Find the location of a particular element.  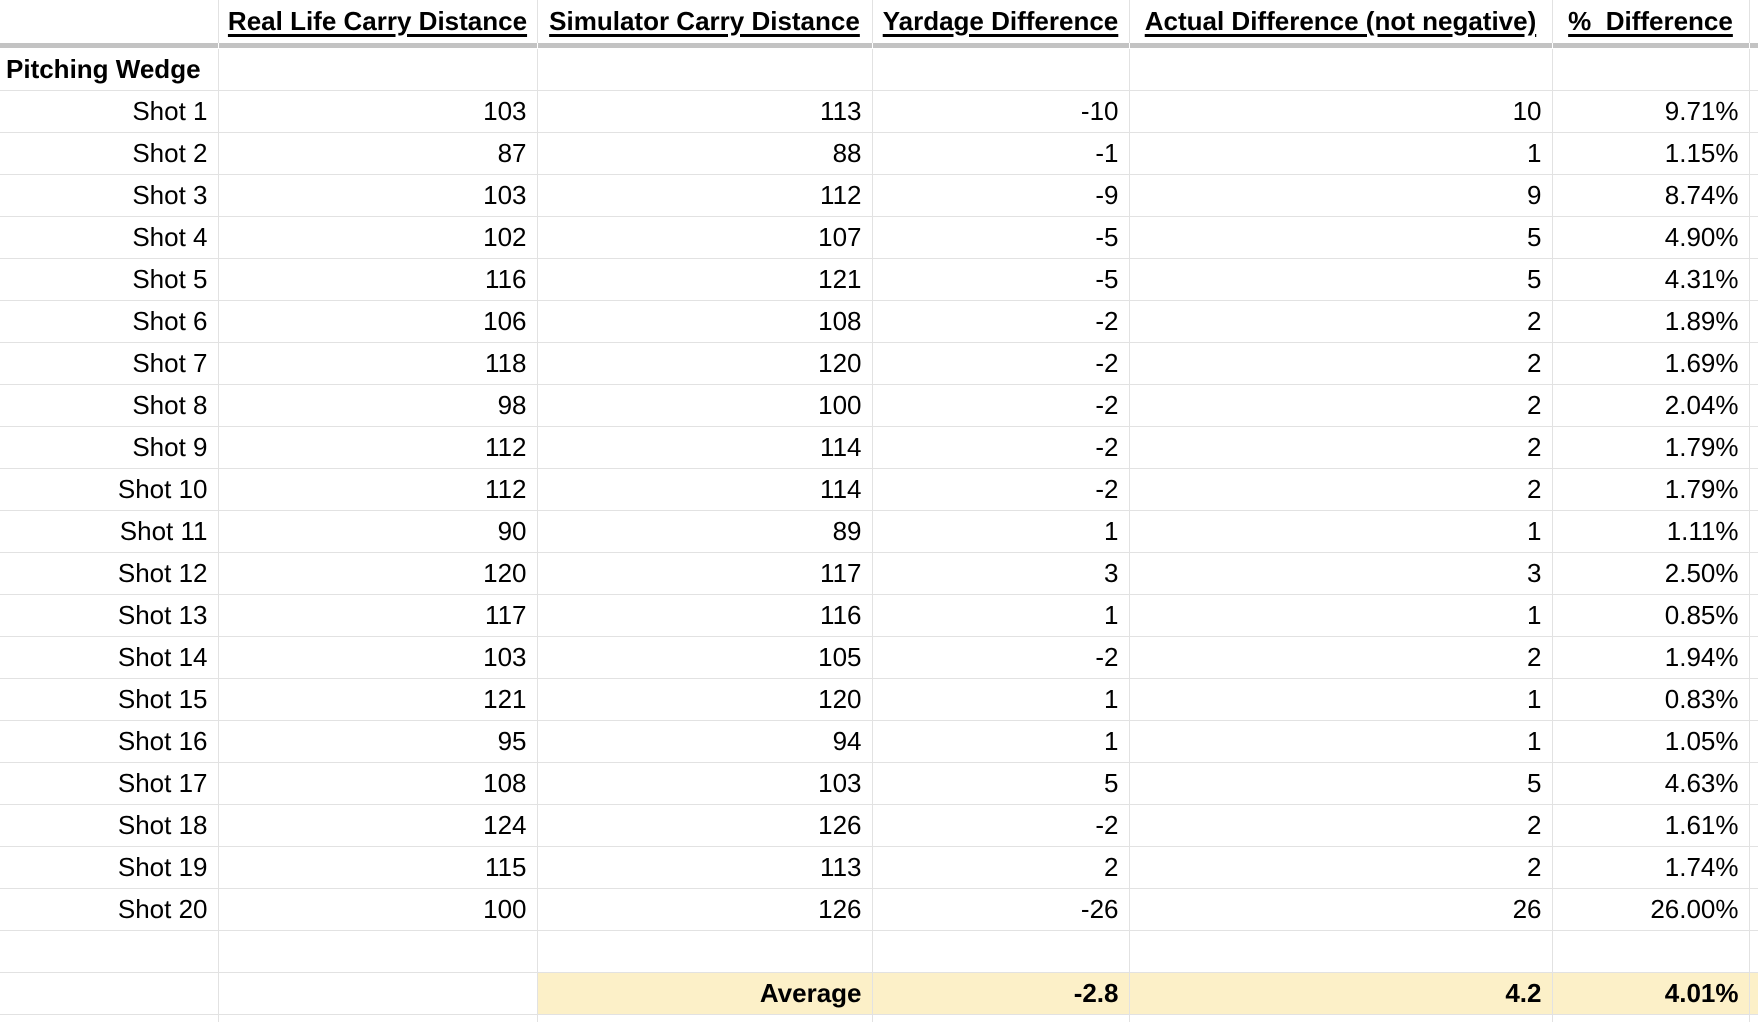

simulator-cell: 114 is located at coordinates (705, 489).